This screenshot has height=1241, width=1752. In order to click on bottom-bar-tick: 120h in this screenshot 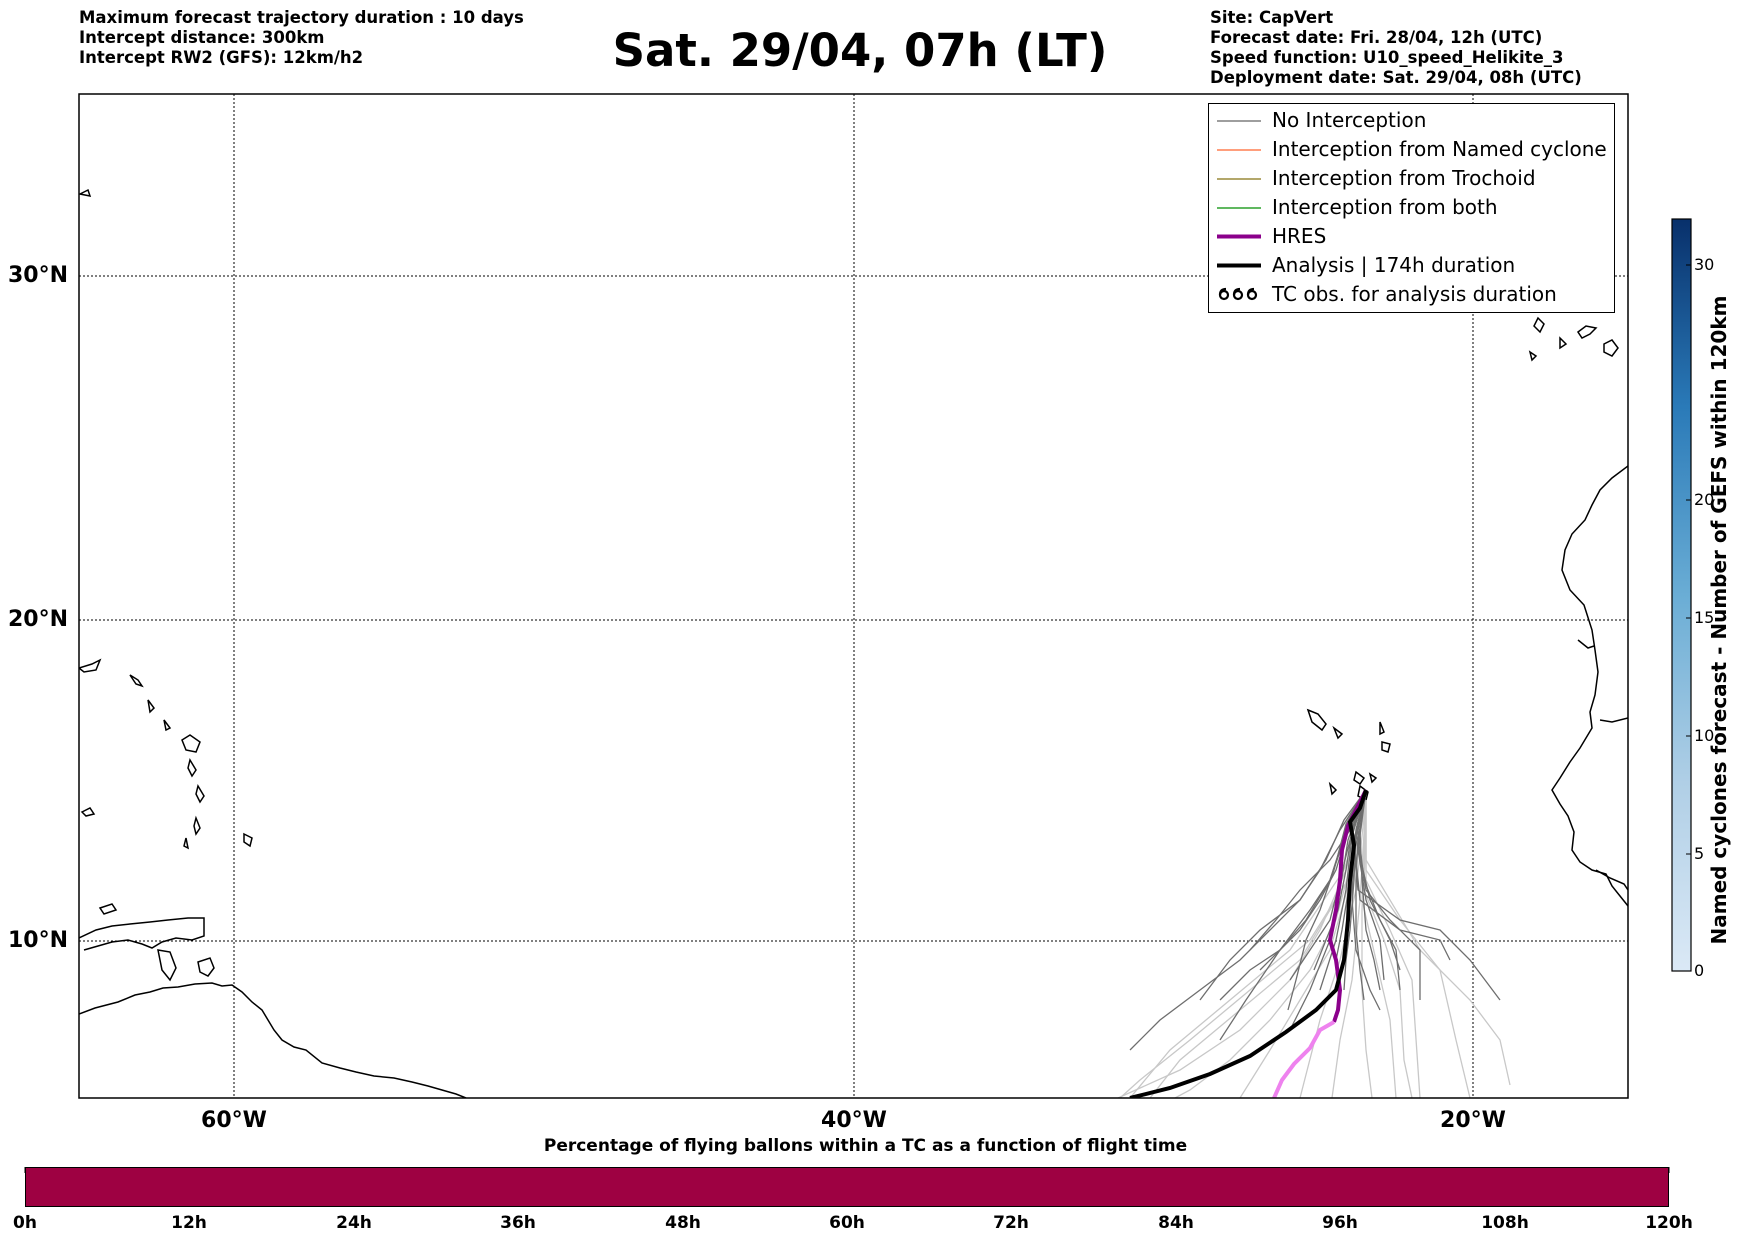, I will do `click(1669, 1223)`.